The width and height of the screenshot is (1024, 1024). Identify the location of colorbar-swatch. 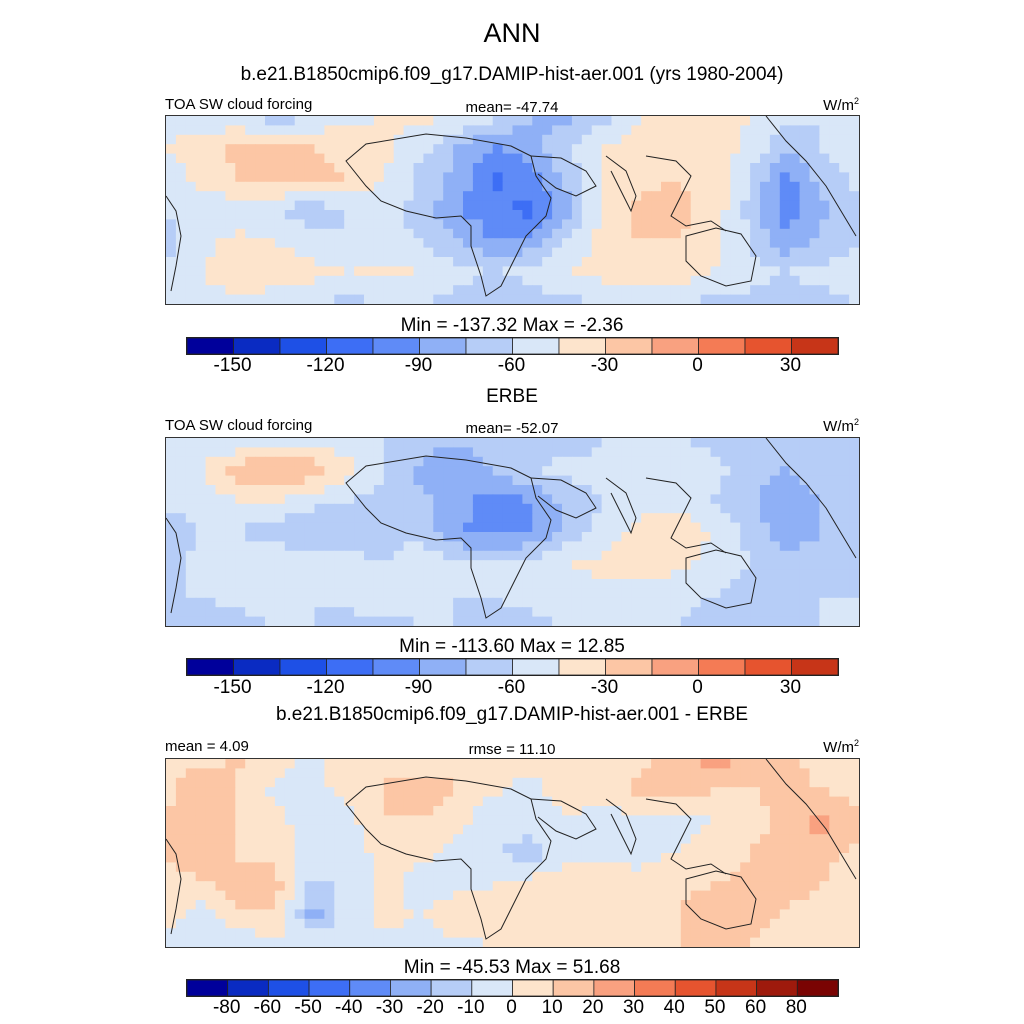
(489, 667).